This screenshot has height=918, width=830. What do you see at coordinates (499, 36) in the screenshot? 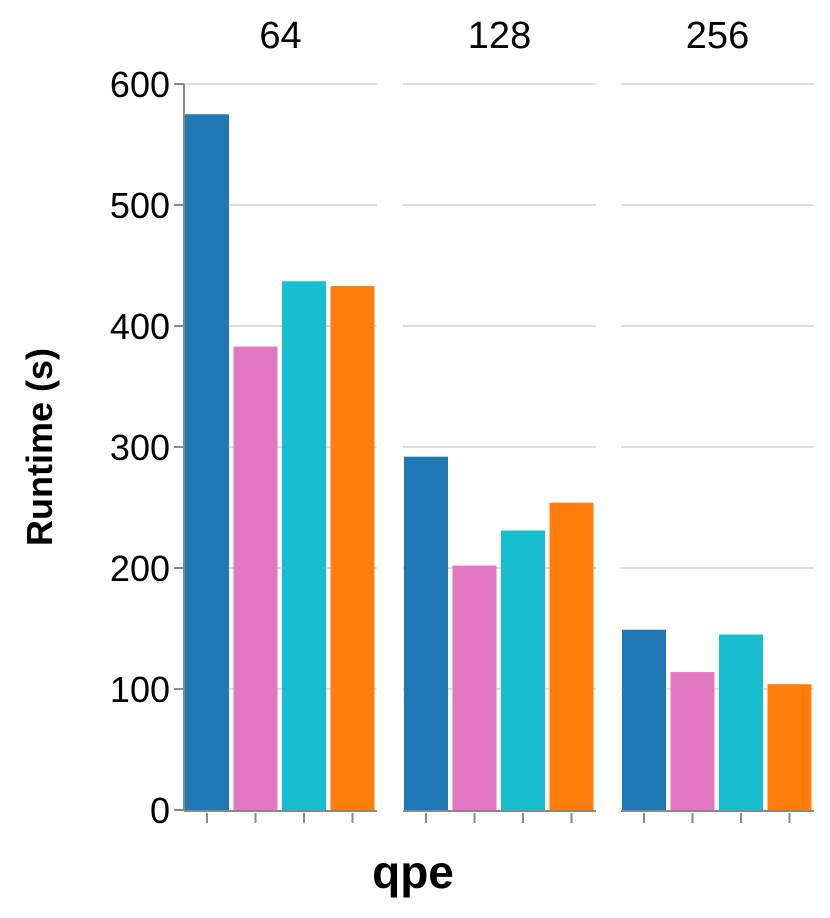
I see `facet-title-1: 128` at bounding box center [499, 36].